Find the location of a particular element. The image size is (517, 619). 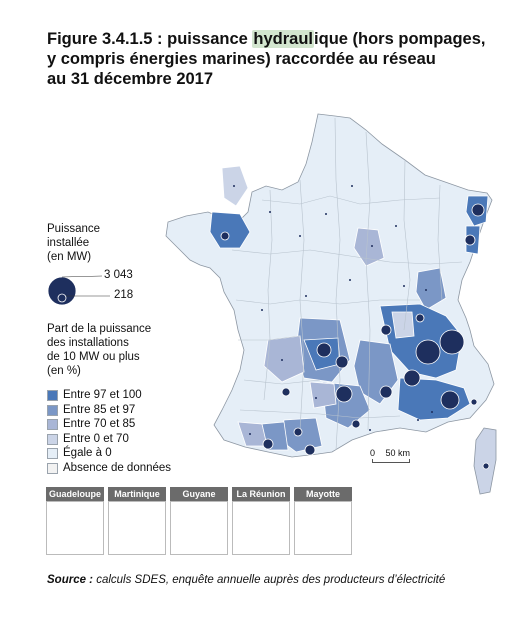

scale-label: 0 50 km is located at coordinates (390, 453).